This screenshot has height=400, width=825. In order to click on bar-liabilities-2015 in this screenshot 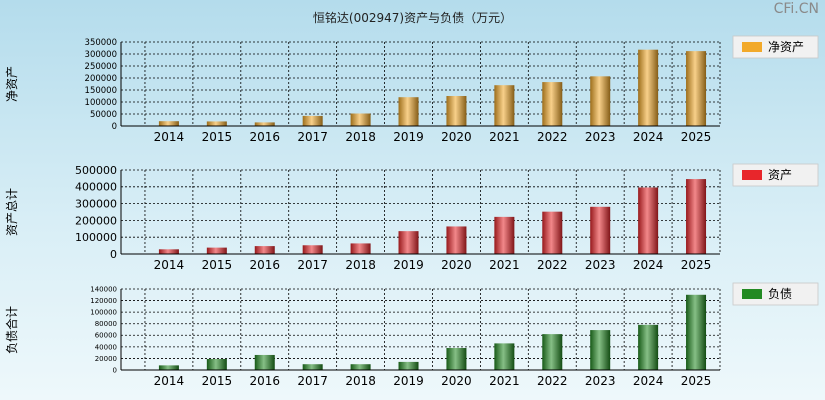, I will do `click(216, 364)`.